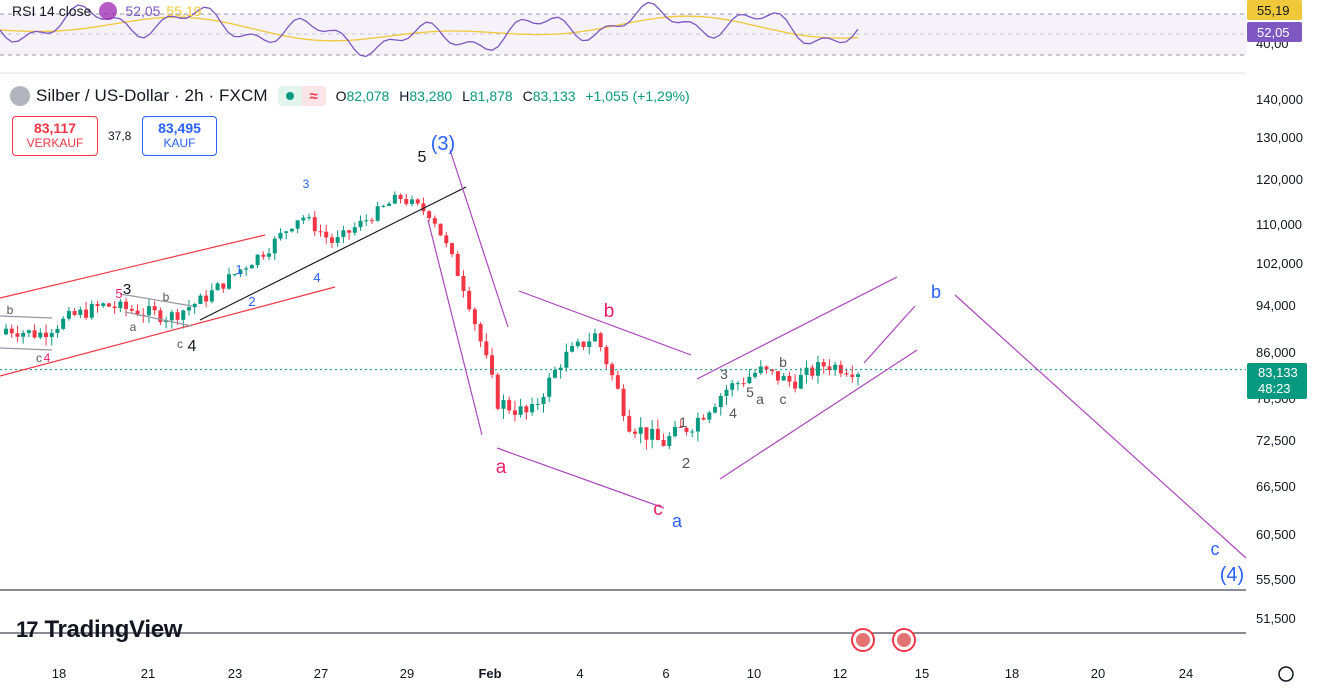 Image resolution: width=1318 pixels, height=689 pixels. I want to click on rsi-ma-badge-text: 55,19, so click(1273, 10).